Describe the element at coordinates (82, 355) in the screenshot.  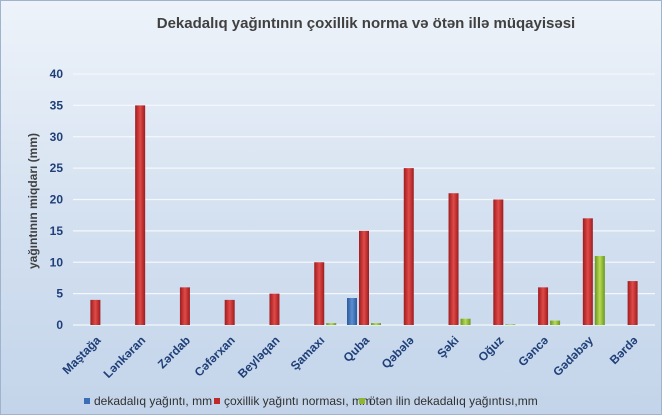
I see `x-tick-label: Maştağa` at that location.